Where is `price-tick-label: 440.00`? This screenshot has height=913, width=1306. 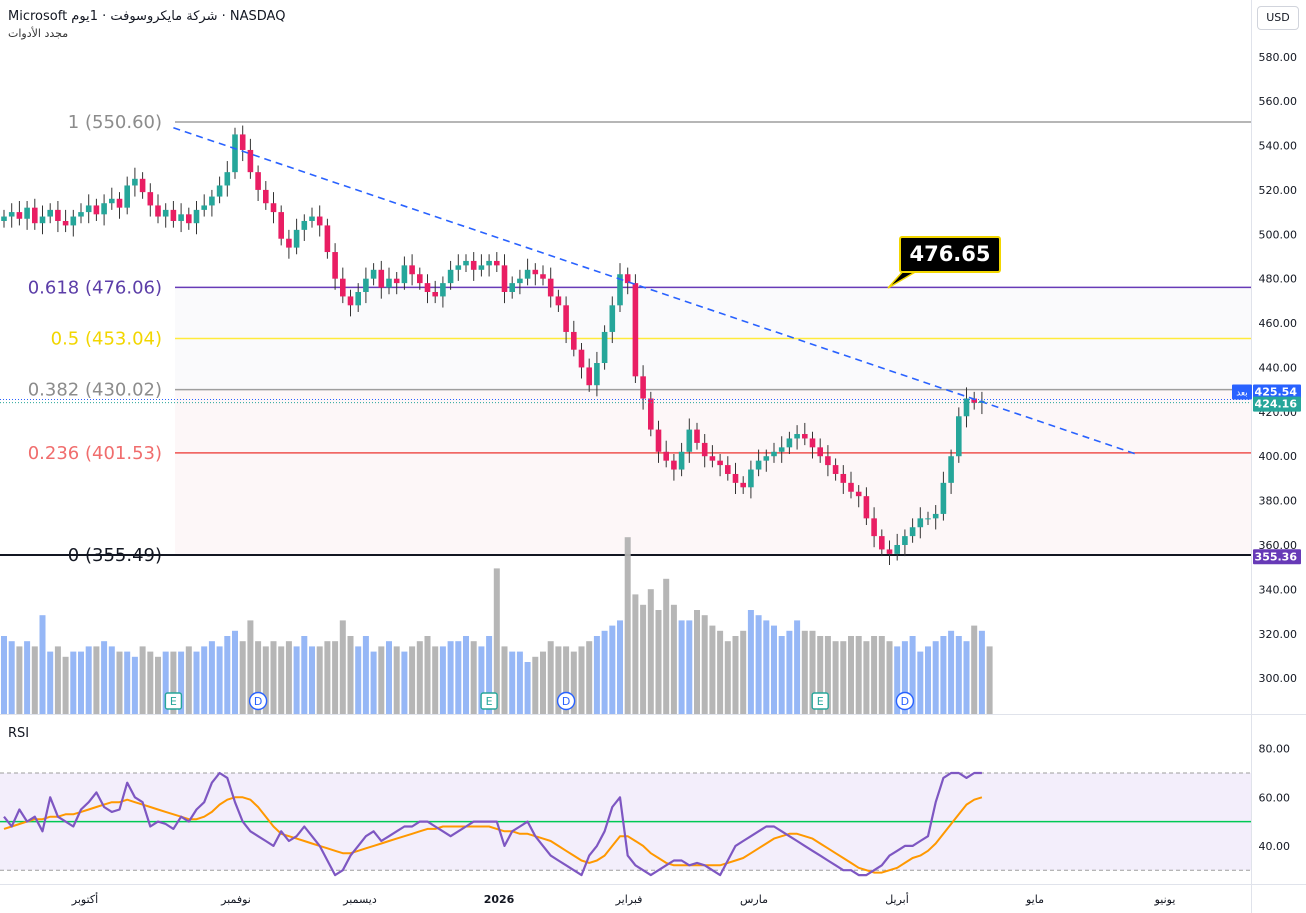 price-tick-label: 440.00 is located at coordinates (1278, 367).